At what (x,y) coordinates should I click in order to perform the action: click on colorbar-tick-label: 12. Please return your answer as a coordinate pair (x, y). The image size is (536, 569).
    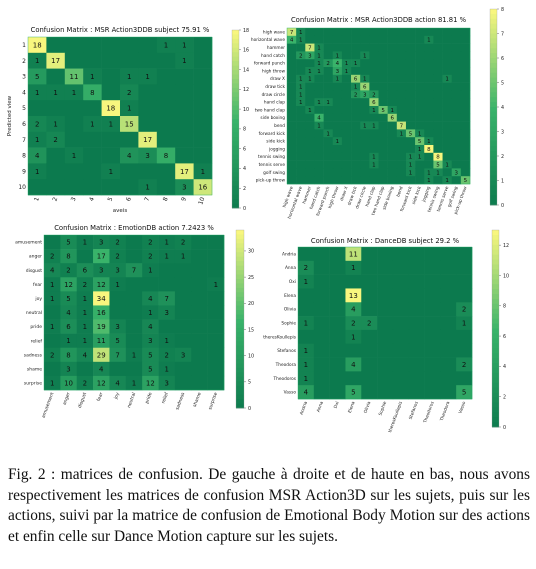
    Looking at the image, I should click on (506, 246).